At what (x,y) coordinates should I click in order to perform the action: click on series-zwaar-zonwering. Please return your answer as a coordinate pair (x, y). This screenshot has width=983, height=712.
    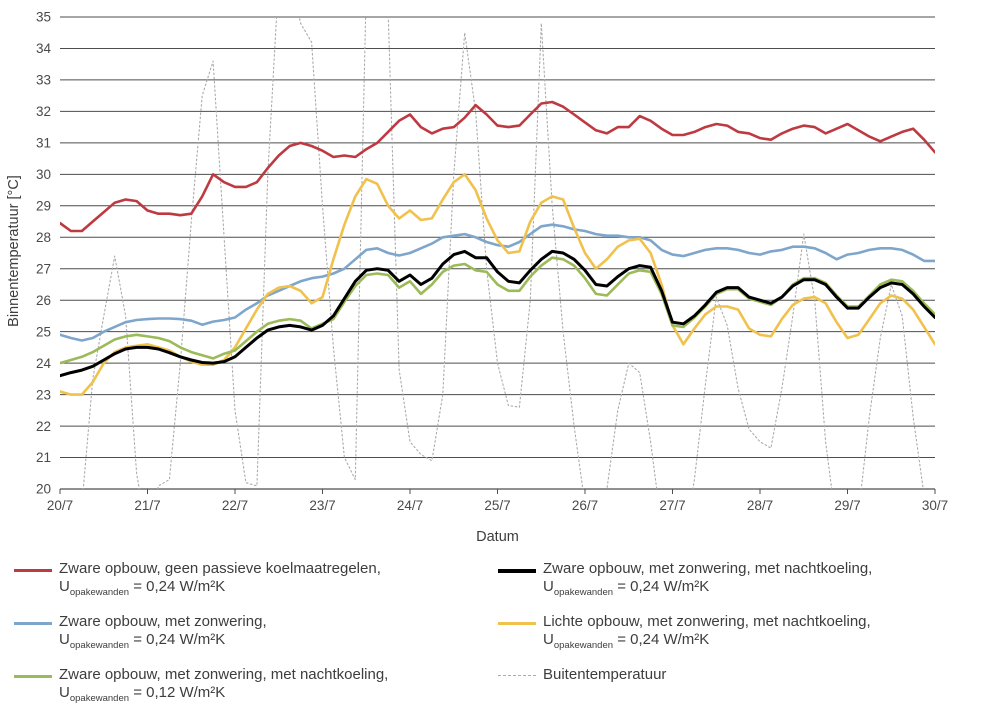
    Looking at the image, I should click on (497, 282).